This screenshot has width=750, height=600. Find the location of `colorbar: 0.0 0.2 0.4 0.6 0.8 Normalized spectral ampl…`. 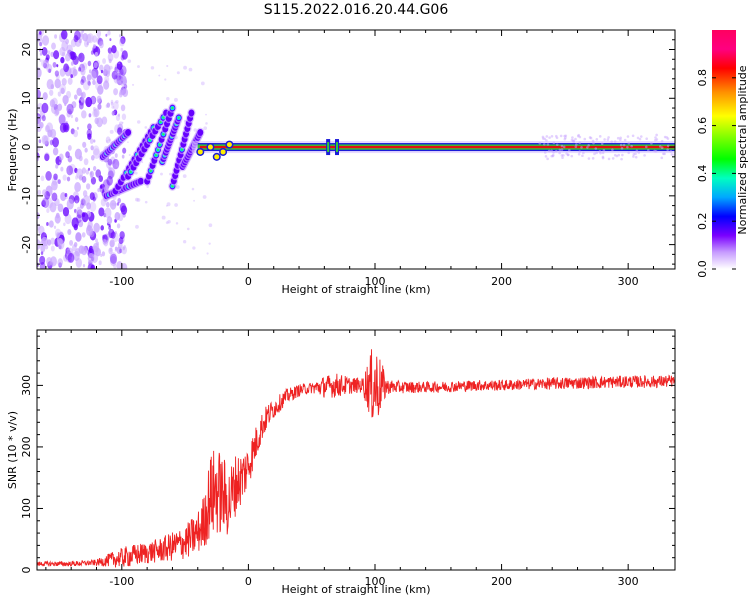

colorbar: 0.0 0.2 0.4 0.6 0.8 Normalized spectral ampl… is located at coordinates (722, 154).